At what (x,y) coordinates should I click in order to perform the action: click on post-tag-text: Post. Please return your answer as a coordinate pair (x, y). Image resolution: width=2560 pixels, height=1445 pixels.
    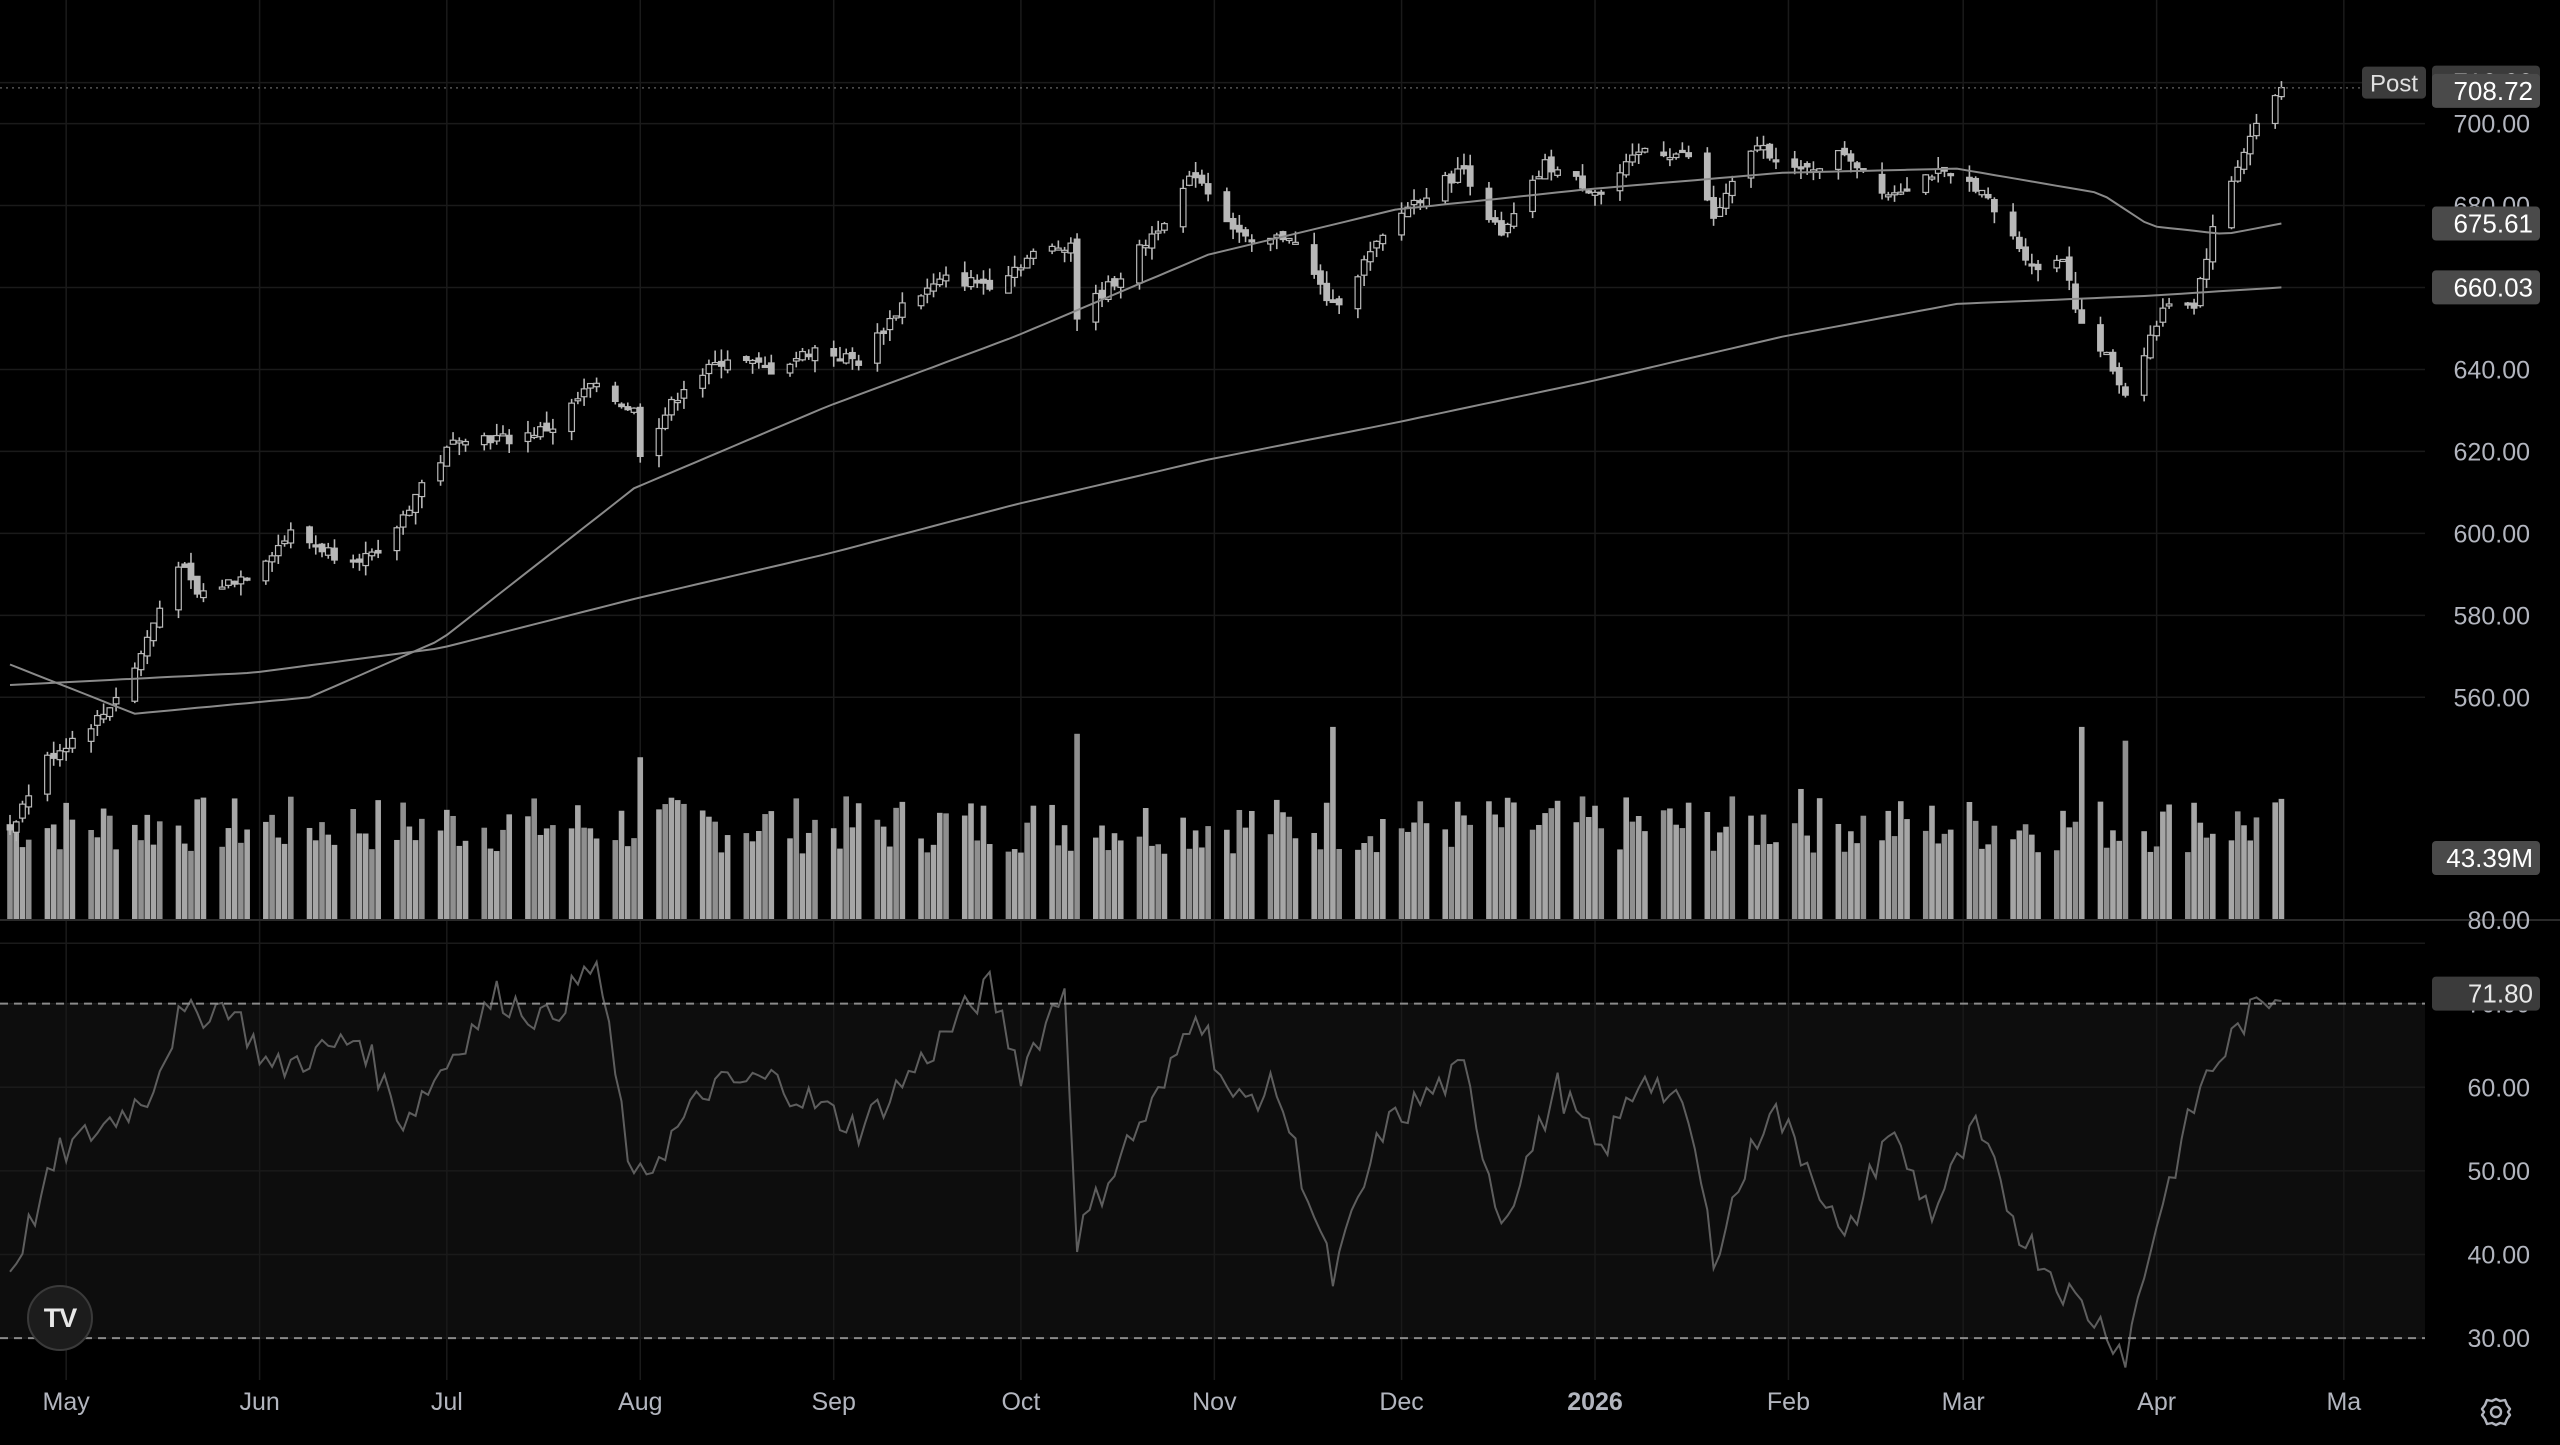
    Looking at the image, I should click on (2394, 84).